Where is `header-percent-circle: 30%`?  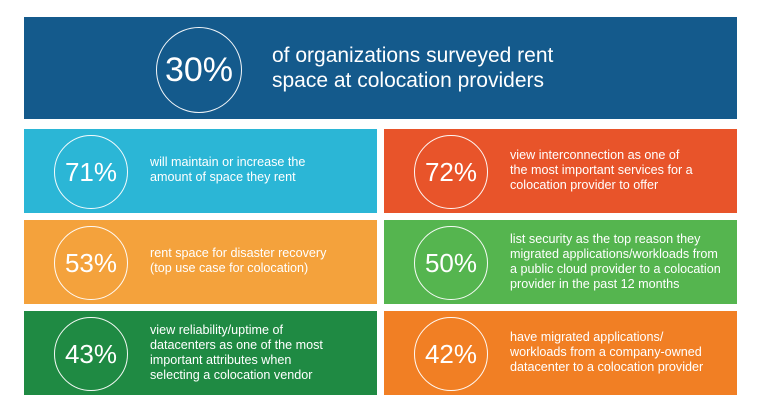 header-percent-circle: 30% is located at coordinates (199, 70).